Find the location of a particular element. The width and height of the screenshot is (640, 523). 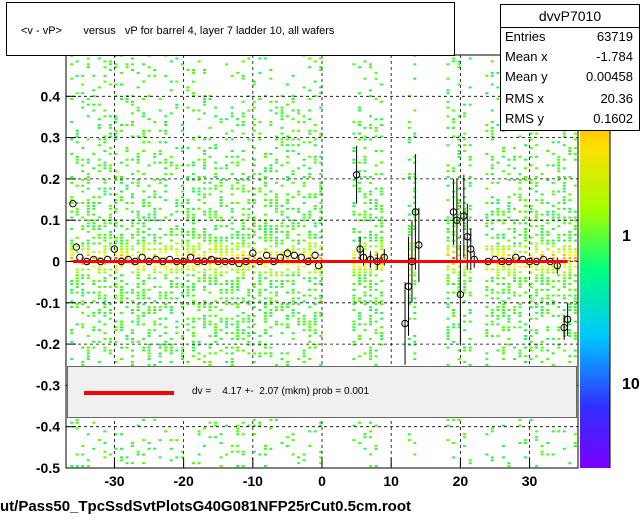

legend-fit-text: dv = 4.17 +- 2.07 (mkm) prob = 0.001 is located at coordinates (281, 391).